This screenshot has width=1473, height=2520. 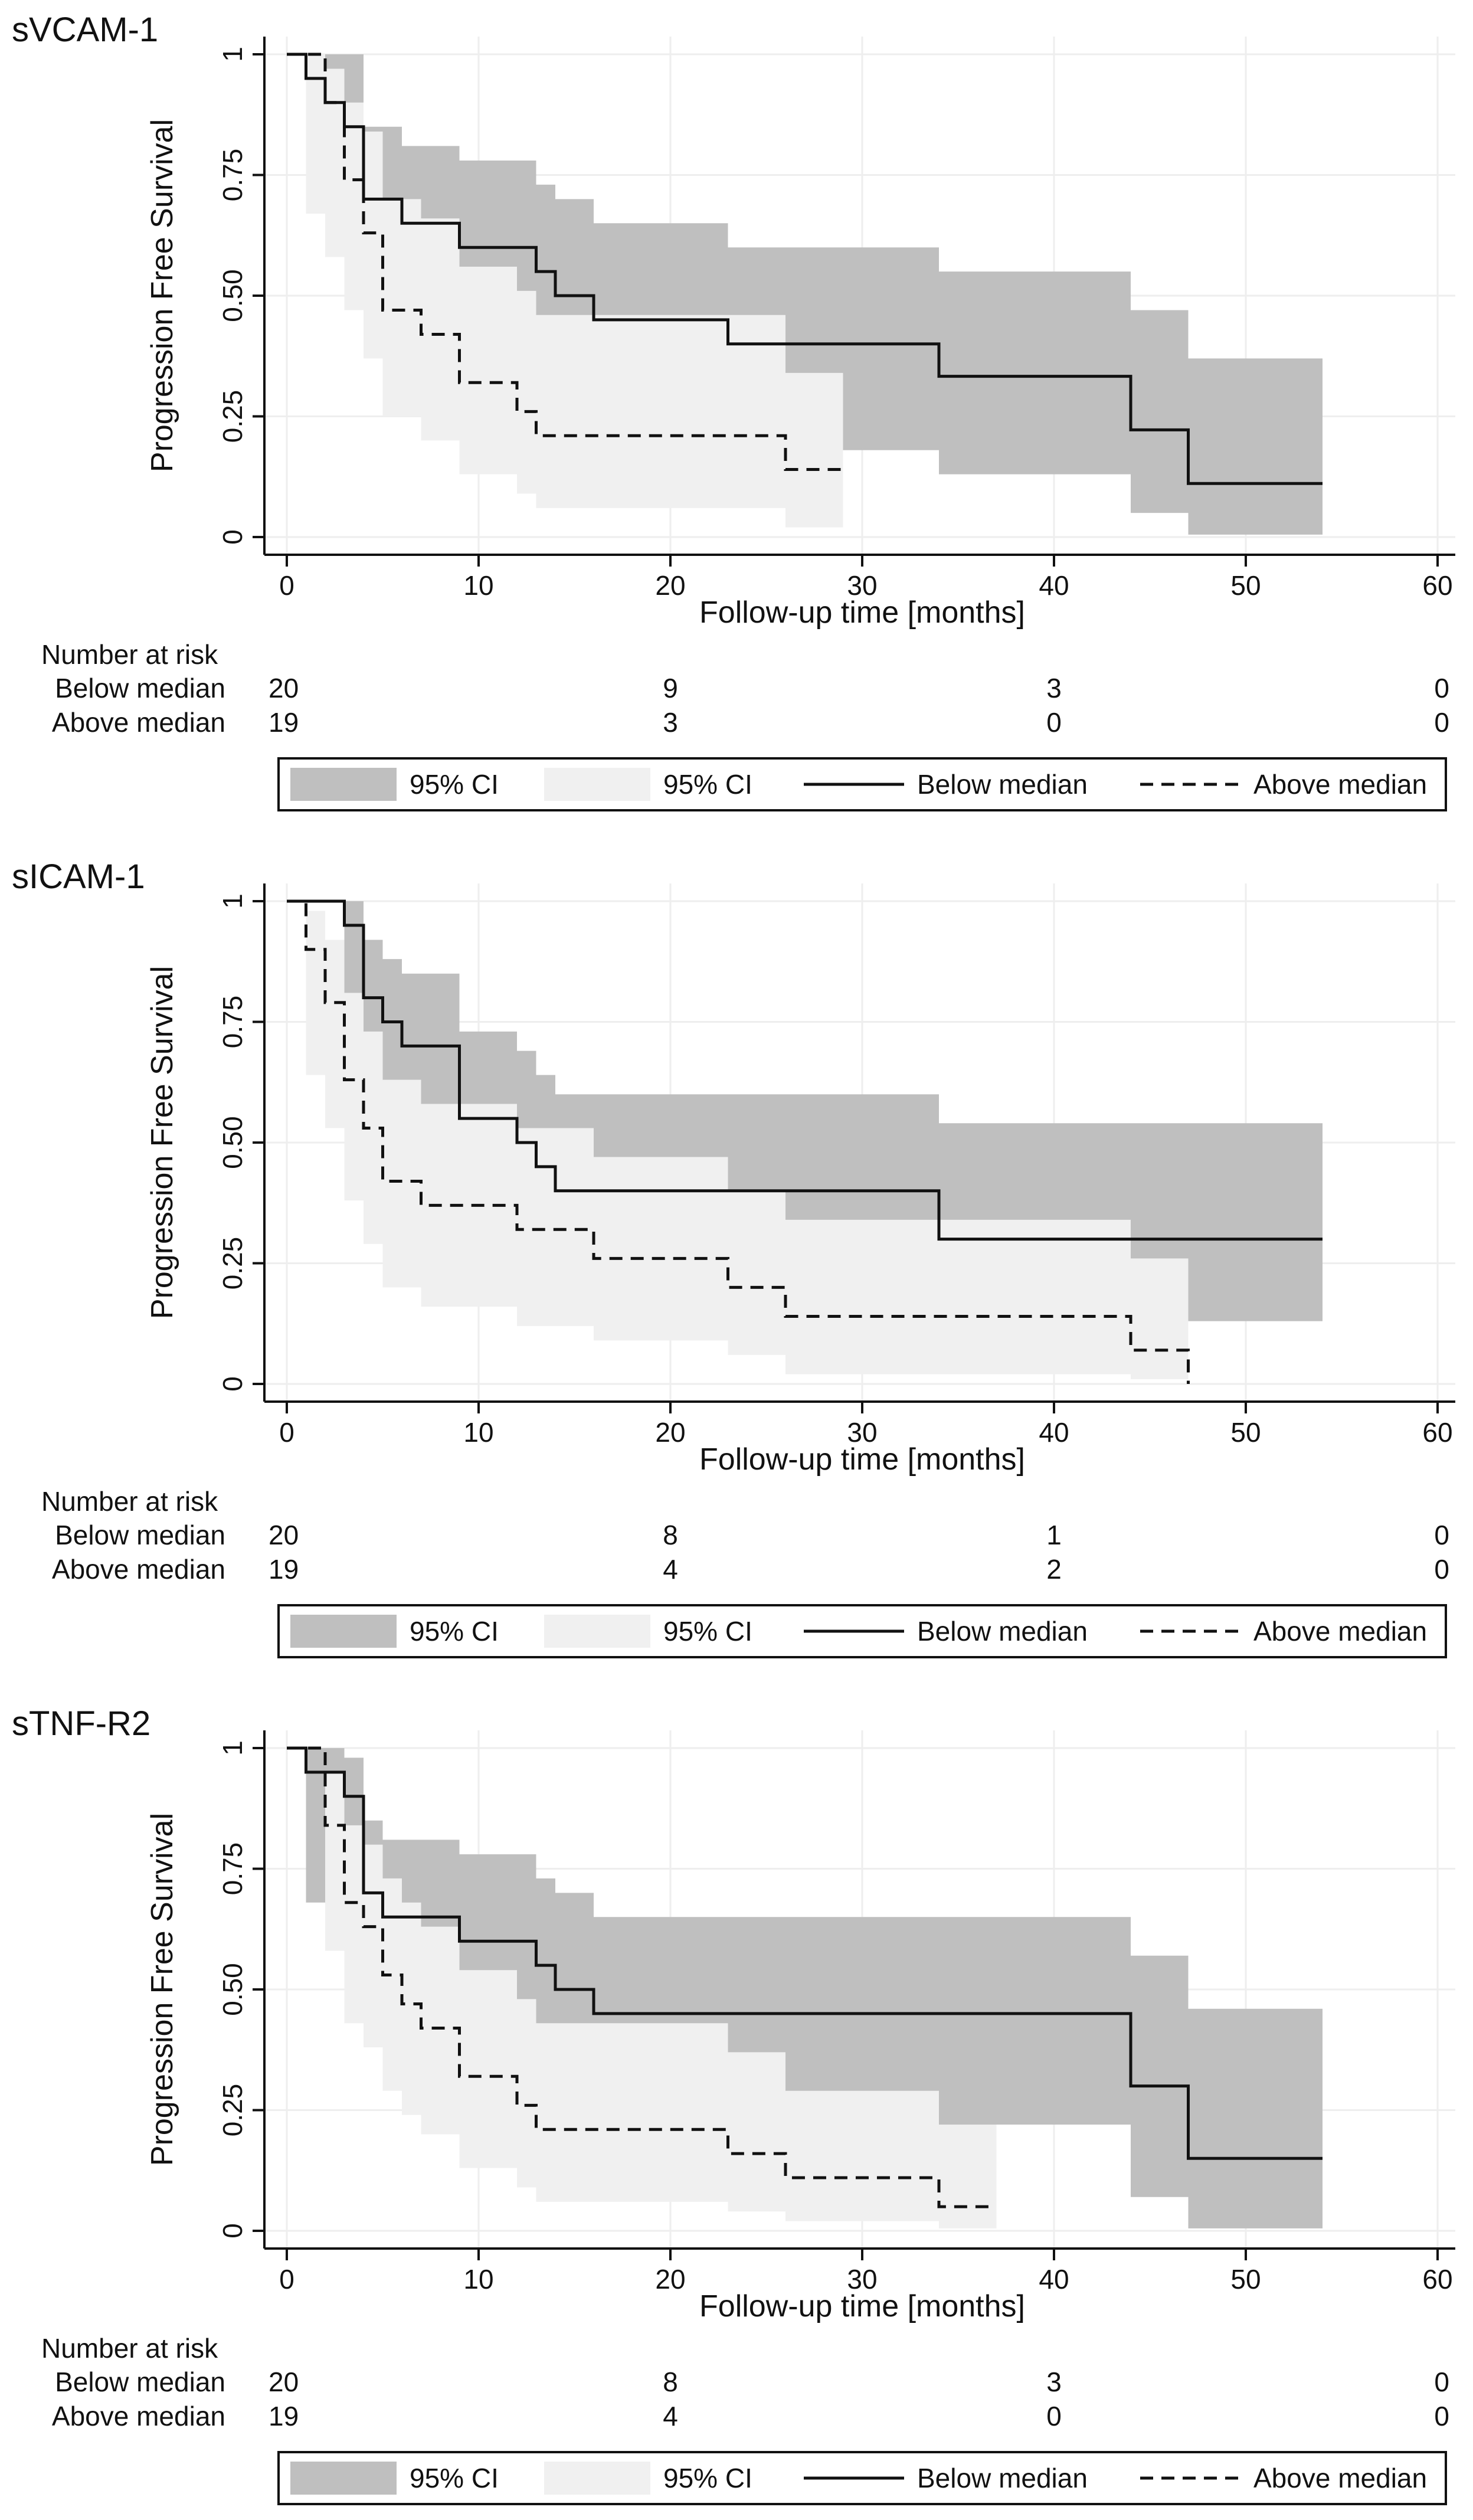 What do you see at coordinates (1054, 1535) in the screenshot?
I see `risk-count: 1` at bounding box center [1054, 1535].